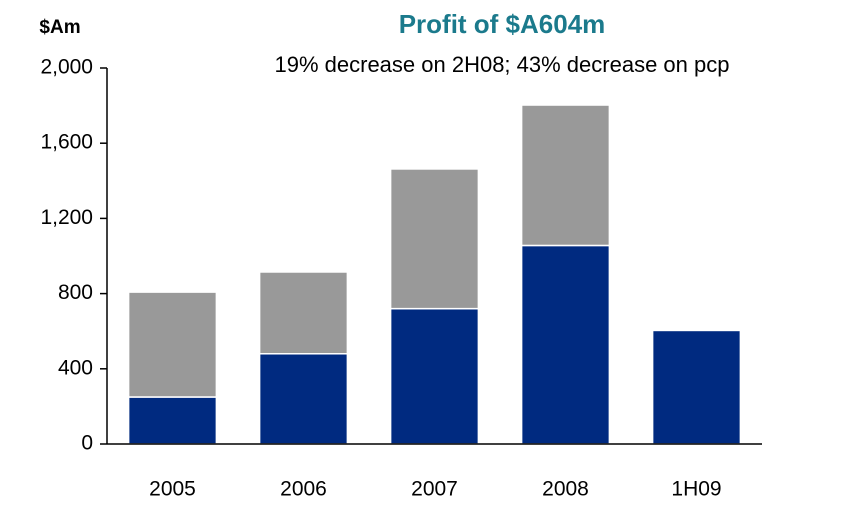  Describe the element at coordinates (565, 489) in the screenshot. I see `x-tick-label: 2008` at that location.